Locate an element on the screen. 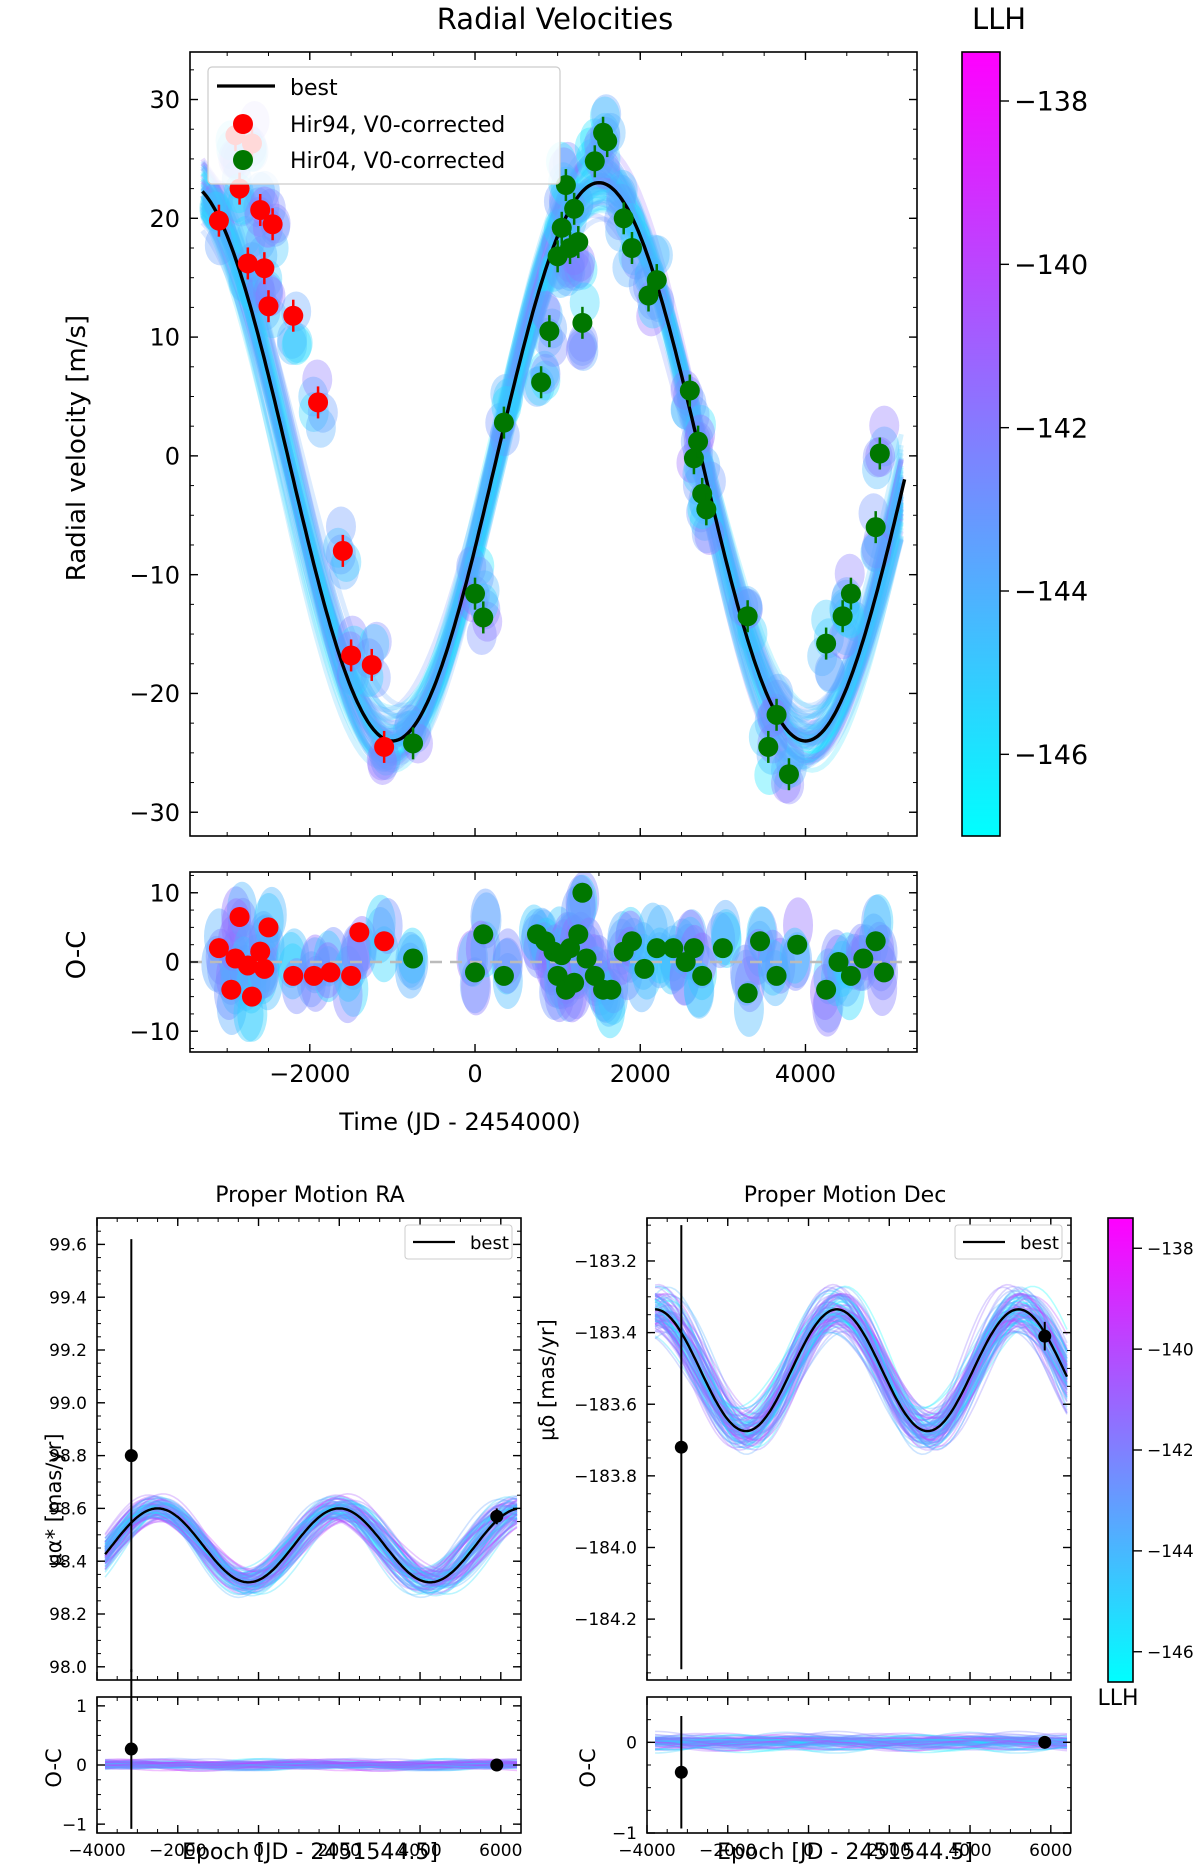 This screenshot has width=1200, height=1871. pm-ra-ytick-label: 98.0 is located at coordinates (68, 1668).